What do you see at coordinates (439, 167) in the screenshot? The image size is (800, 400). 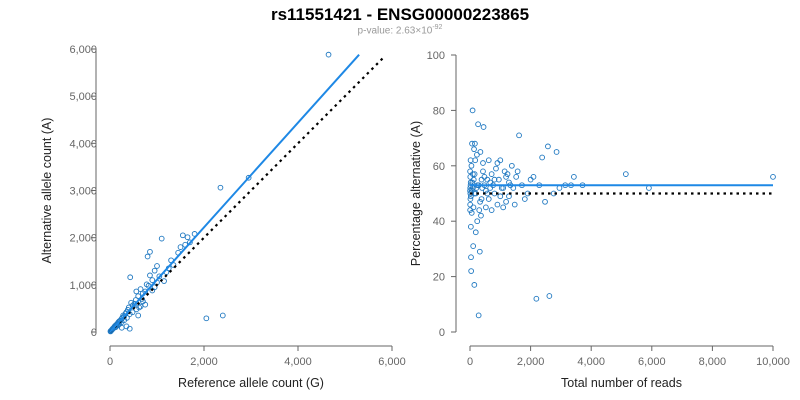 I see `y-tick-label: 60` at bounding box center [439, 167].